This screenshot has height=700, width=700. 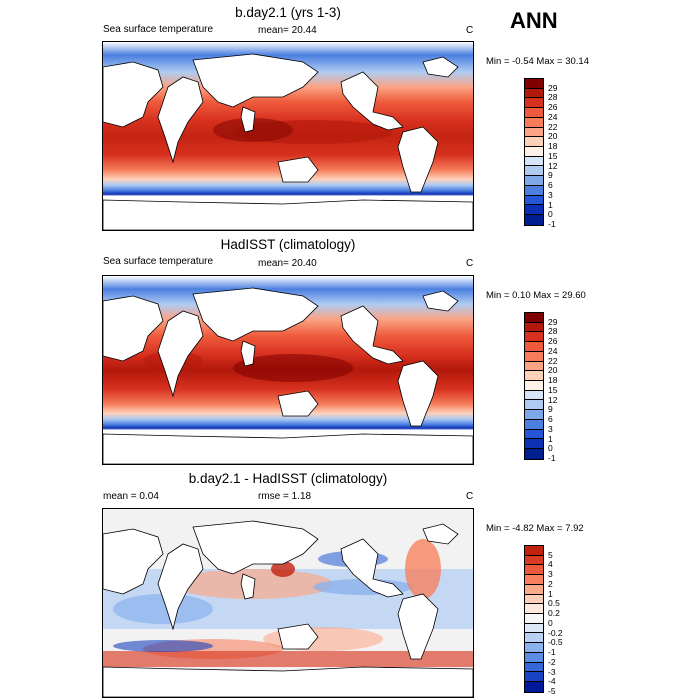 I want to click on panel-2-map, so click(x=288, y=370).